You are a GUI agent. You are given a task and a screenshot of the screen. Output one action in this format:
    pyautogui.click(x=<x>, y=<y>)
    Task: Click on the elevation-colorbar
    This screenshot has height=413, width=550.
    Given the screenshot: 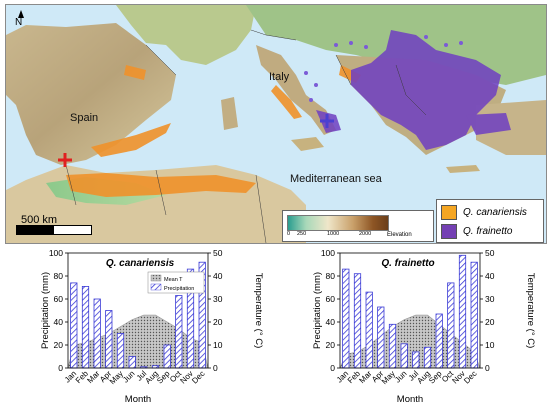 What is the action you would take?
    pyautogui.click(x=338, y=223)
    